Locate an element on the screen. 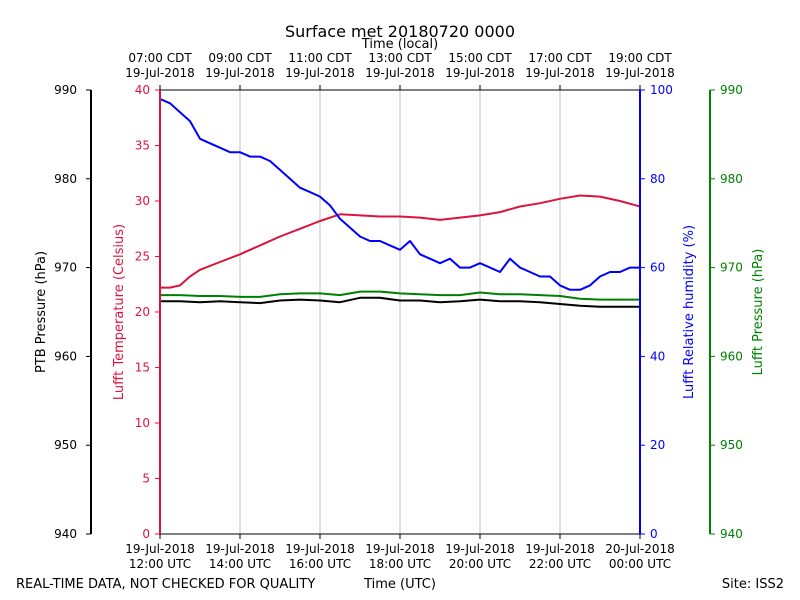 The width and height of the screenshot is (800, 600). ptb-pressure-line is located at coordinates (400, 302).